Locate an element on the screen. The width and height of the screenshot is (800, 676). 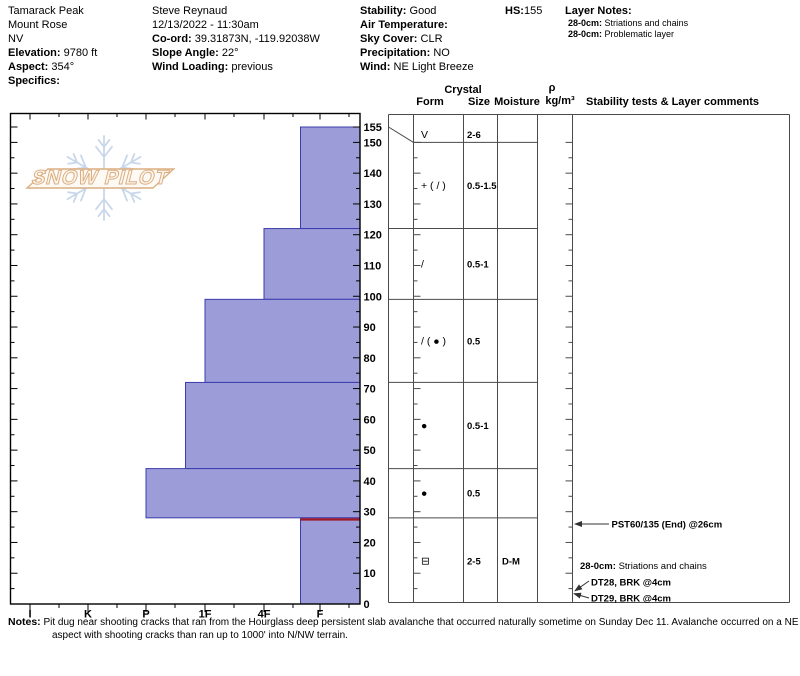
observer-info-line: 12/13/2022 - 11:30am is located at coordinates (205, 25).